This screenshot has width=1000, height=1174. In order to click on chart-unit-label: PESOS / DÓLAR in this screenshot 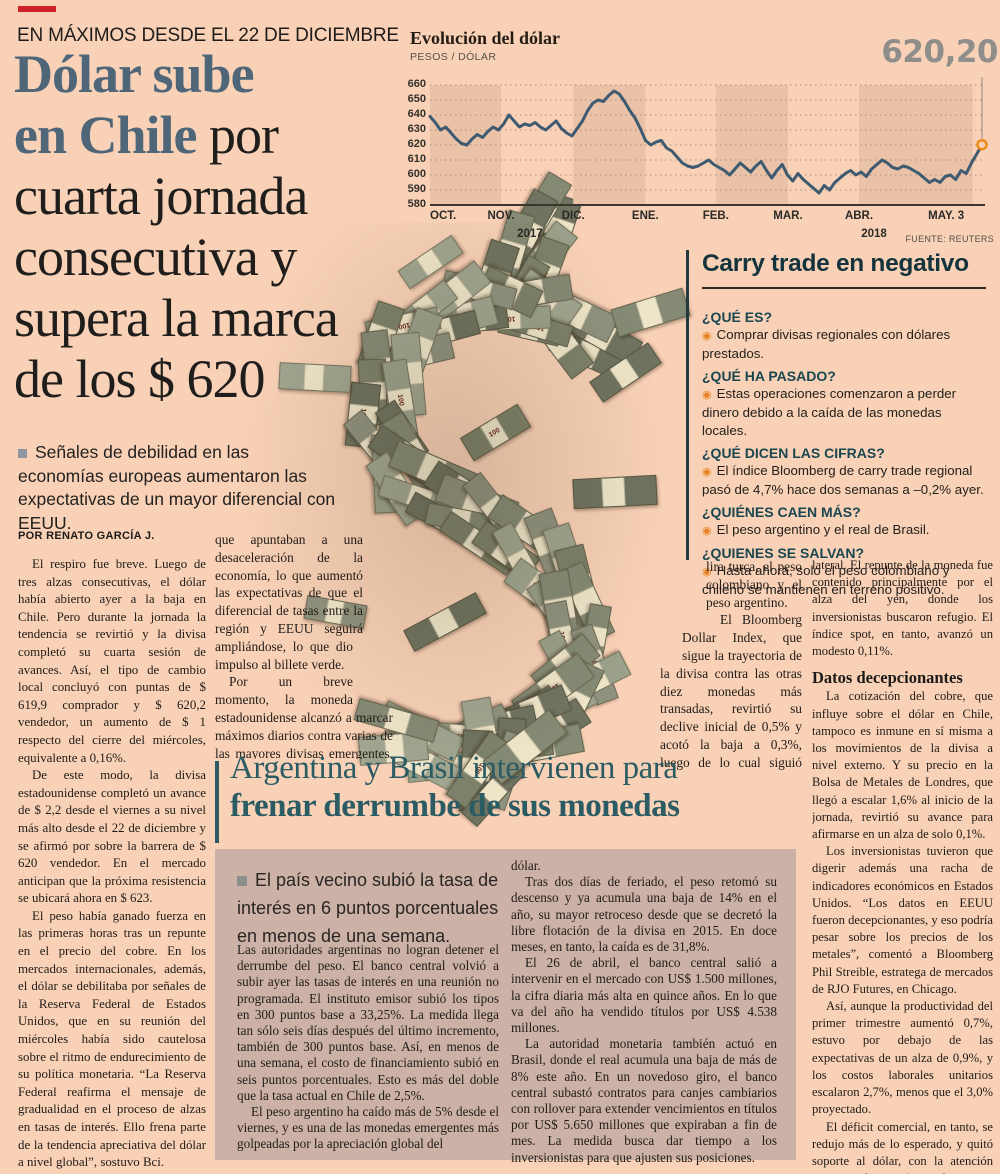, I will do `click(453, 57)`.